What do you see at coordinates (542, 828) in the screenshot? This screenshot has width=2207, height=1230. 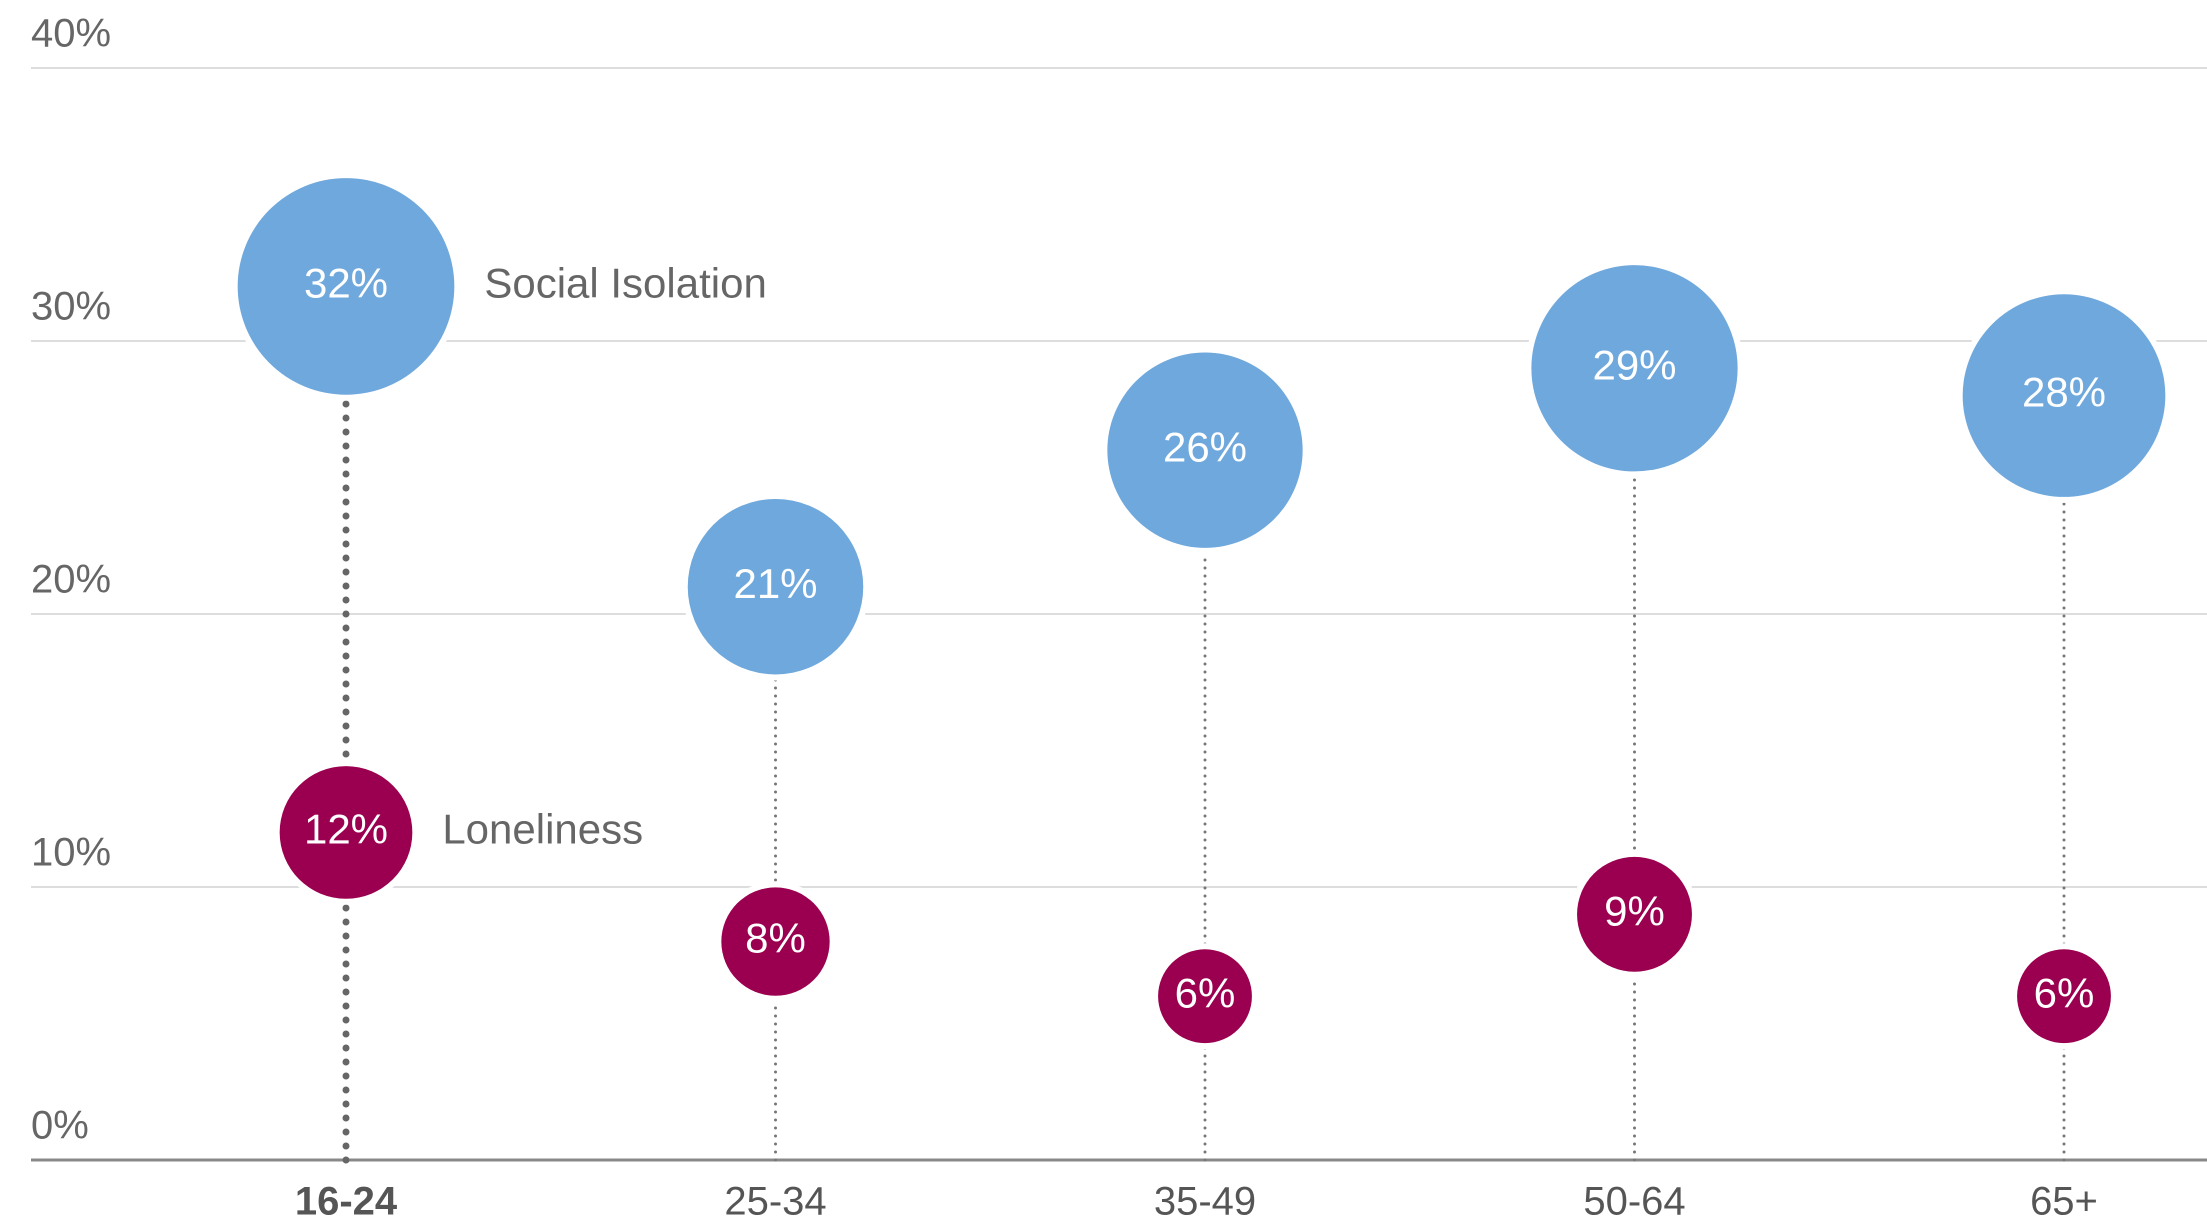 I see `series-label: Loneliness` at bounding box center [542, 828].